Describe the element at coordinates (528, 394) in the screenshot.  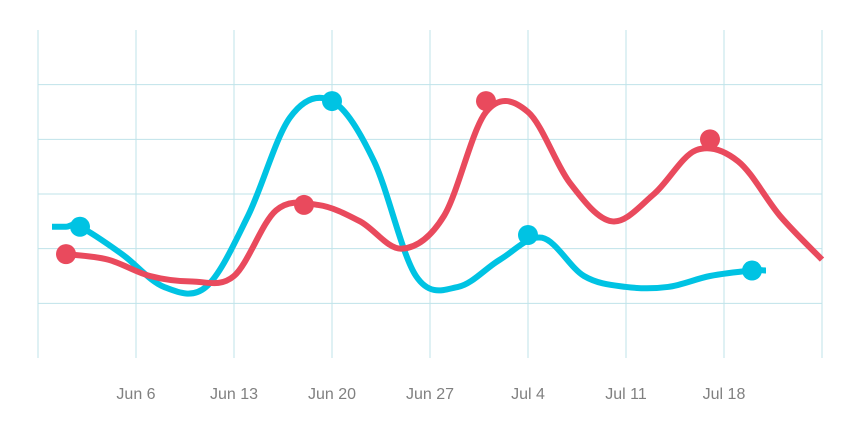
I see `x-tick-label: Jul 4` at that location.